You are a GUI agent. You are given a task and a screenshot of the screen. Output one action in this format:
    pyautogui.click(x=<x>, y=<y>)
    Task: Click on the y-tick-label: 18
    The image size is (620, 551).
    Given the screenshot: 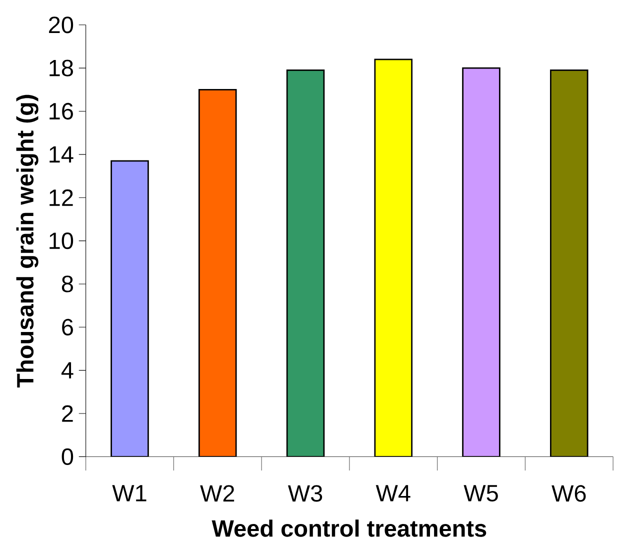 What is the action you would take?
    pyautogui.click(x=61, y=68)
    